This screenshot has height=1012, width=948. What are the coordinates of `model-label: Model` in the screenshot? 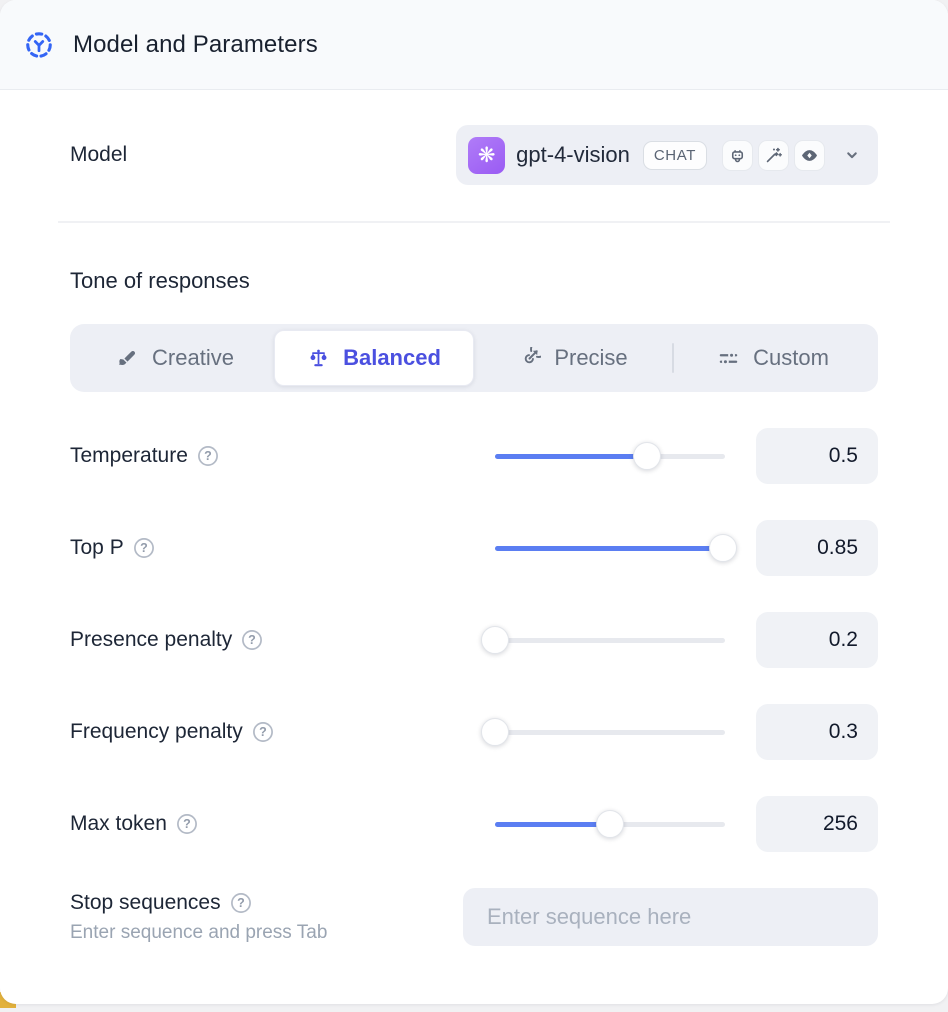 It's located at (99, 154).